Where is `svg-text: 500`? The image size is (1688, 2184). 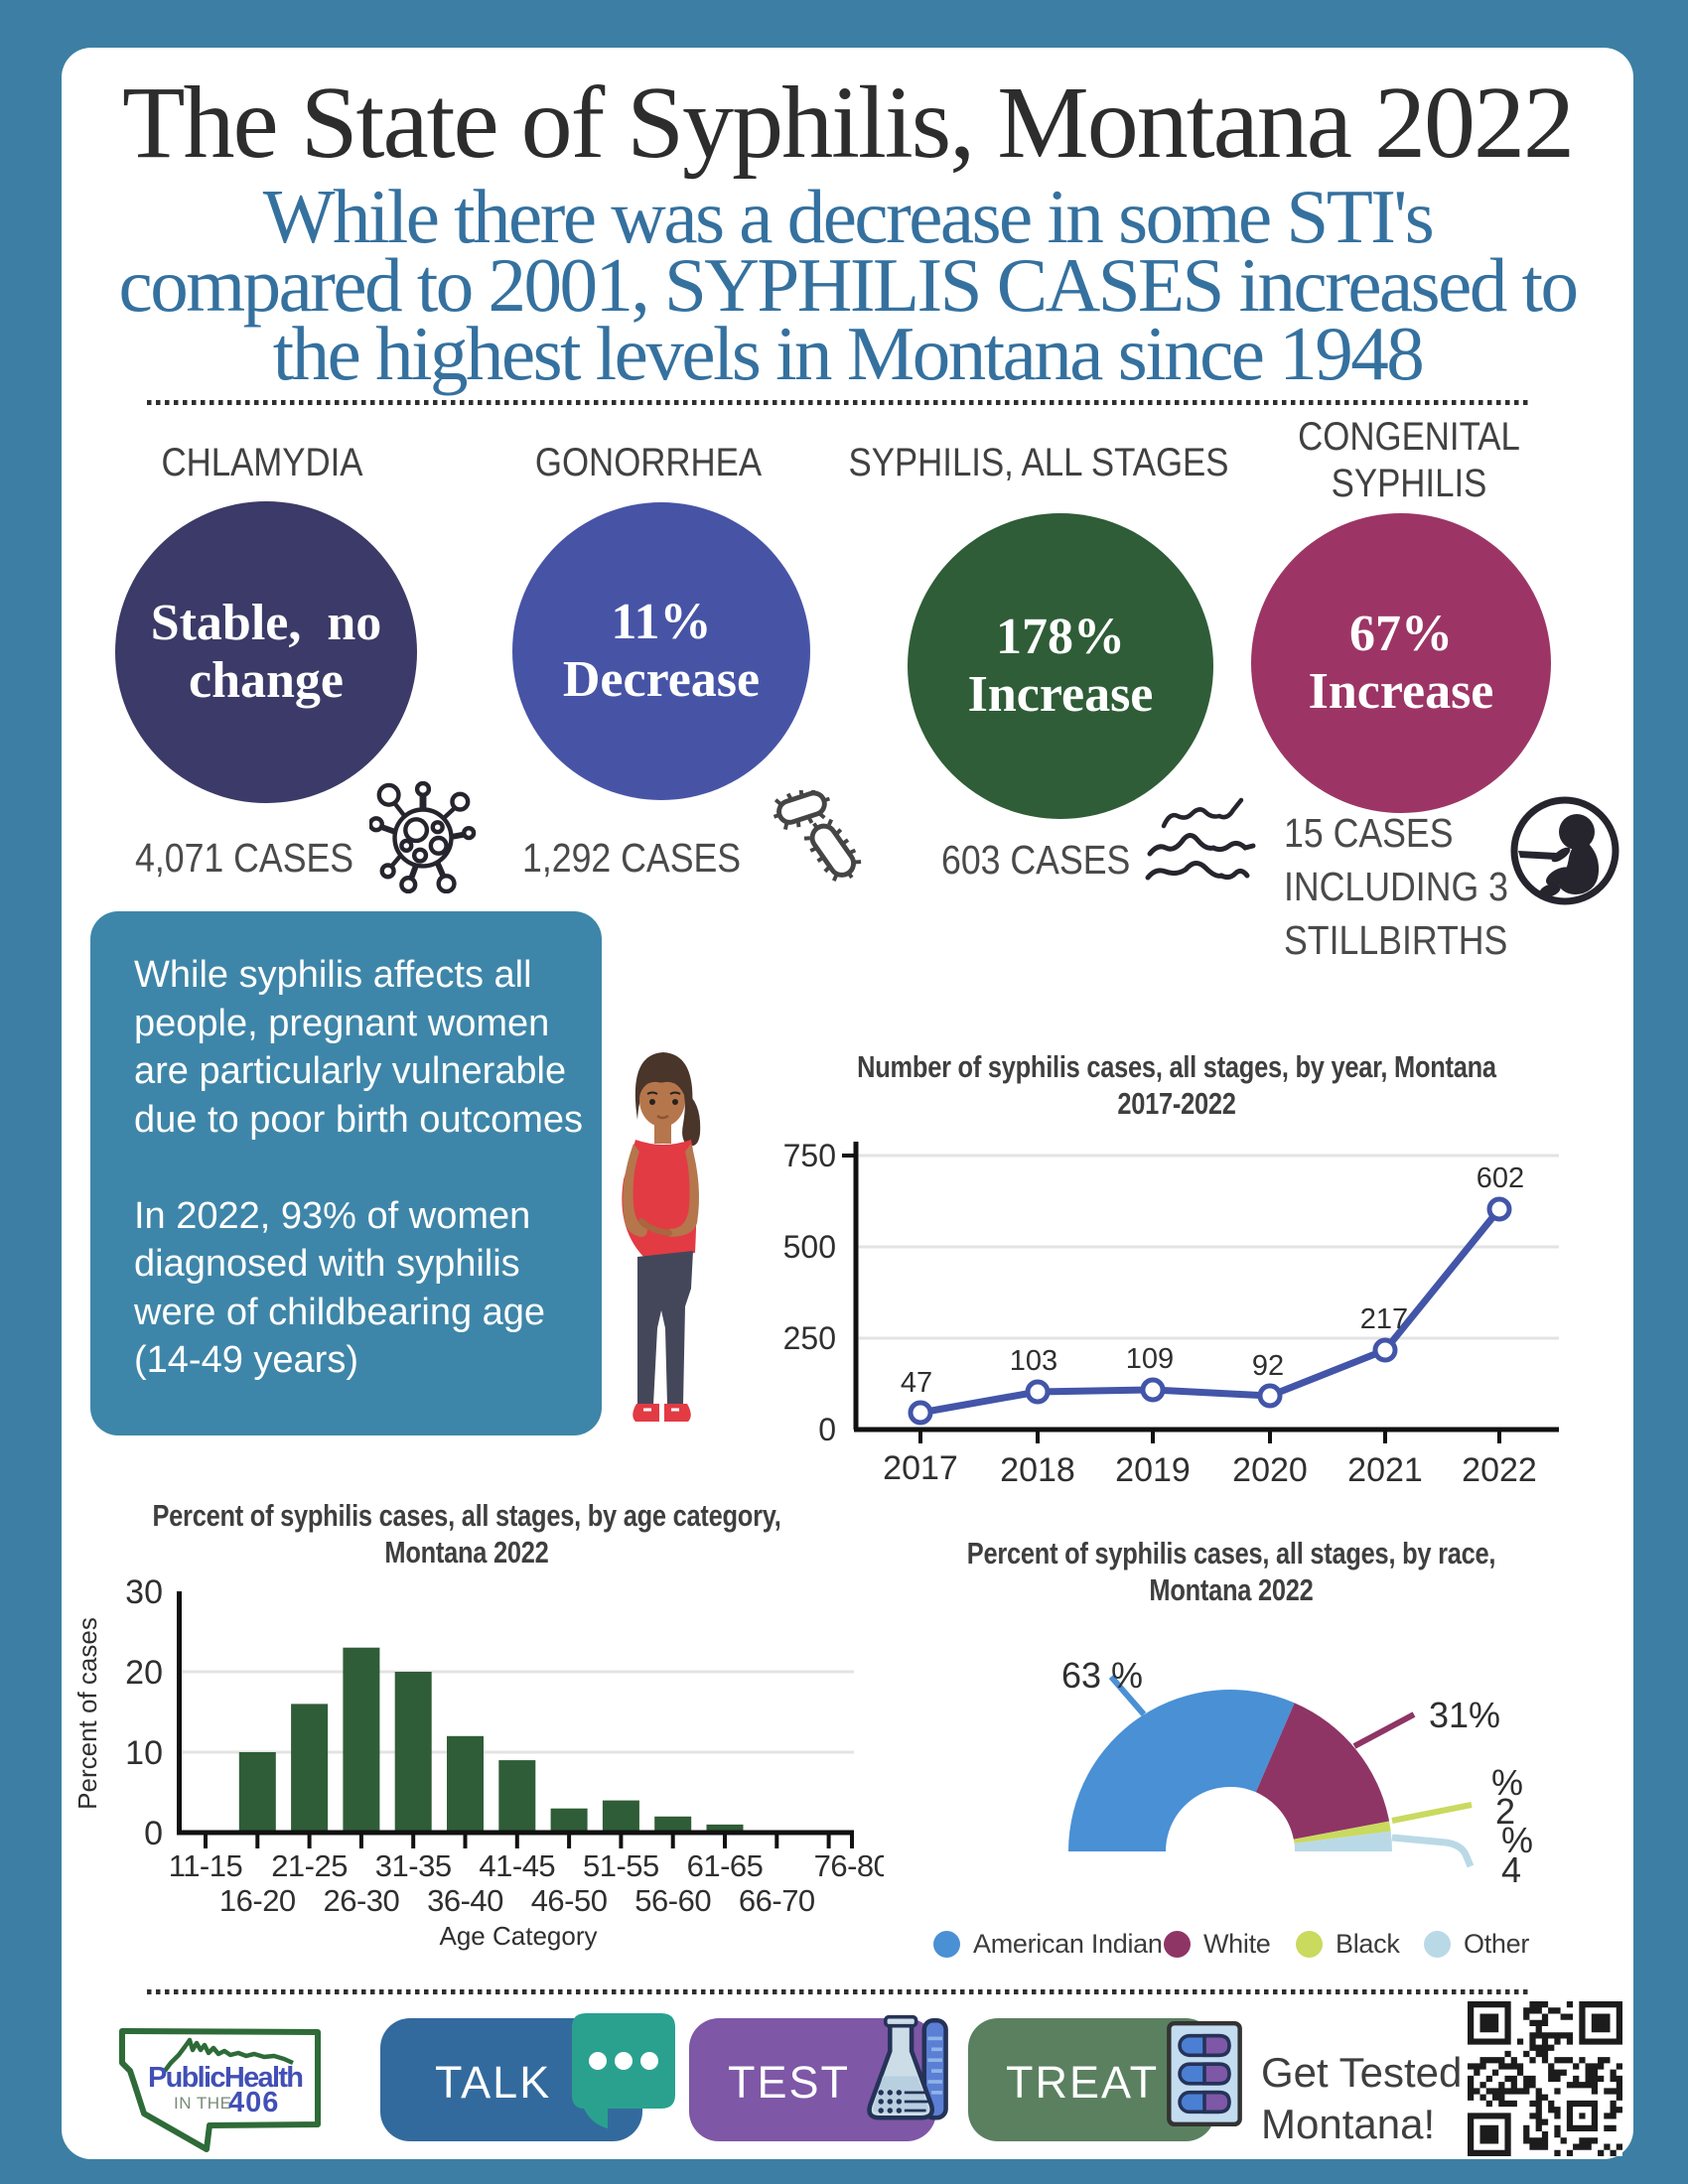
svg-text: 500 is located at coordinates (809, 1247).